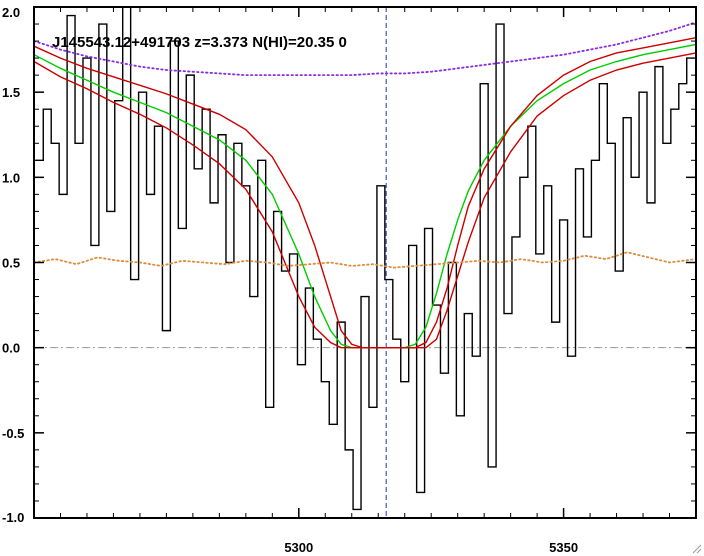 Image resolution: width=704 pixels, height=556 pixels. I want to click on resize-grip-icon, so click(696, 548).